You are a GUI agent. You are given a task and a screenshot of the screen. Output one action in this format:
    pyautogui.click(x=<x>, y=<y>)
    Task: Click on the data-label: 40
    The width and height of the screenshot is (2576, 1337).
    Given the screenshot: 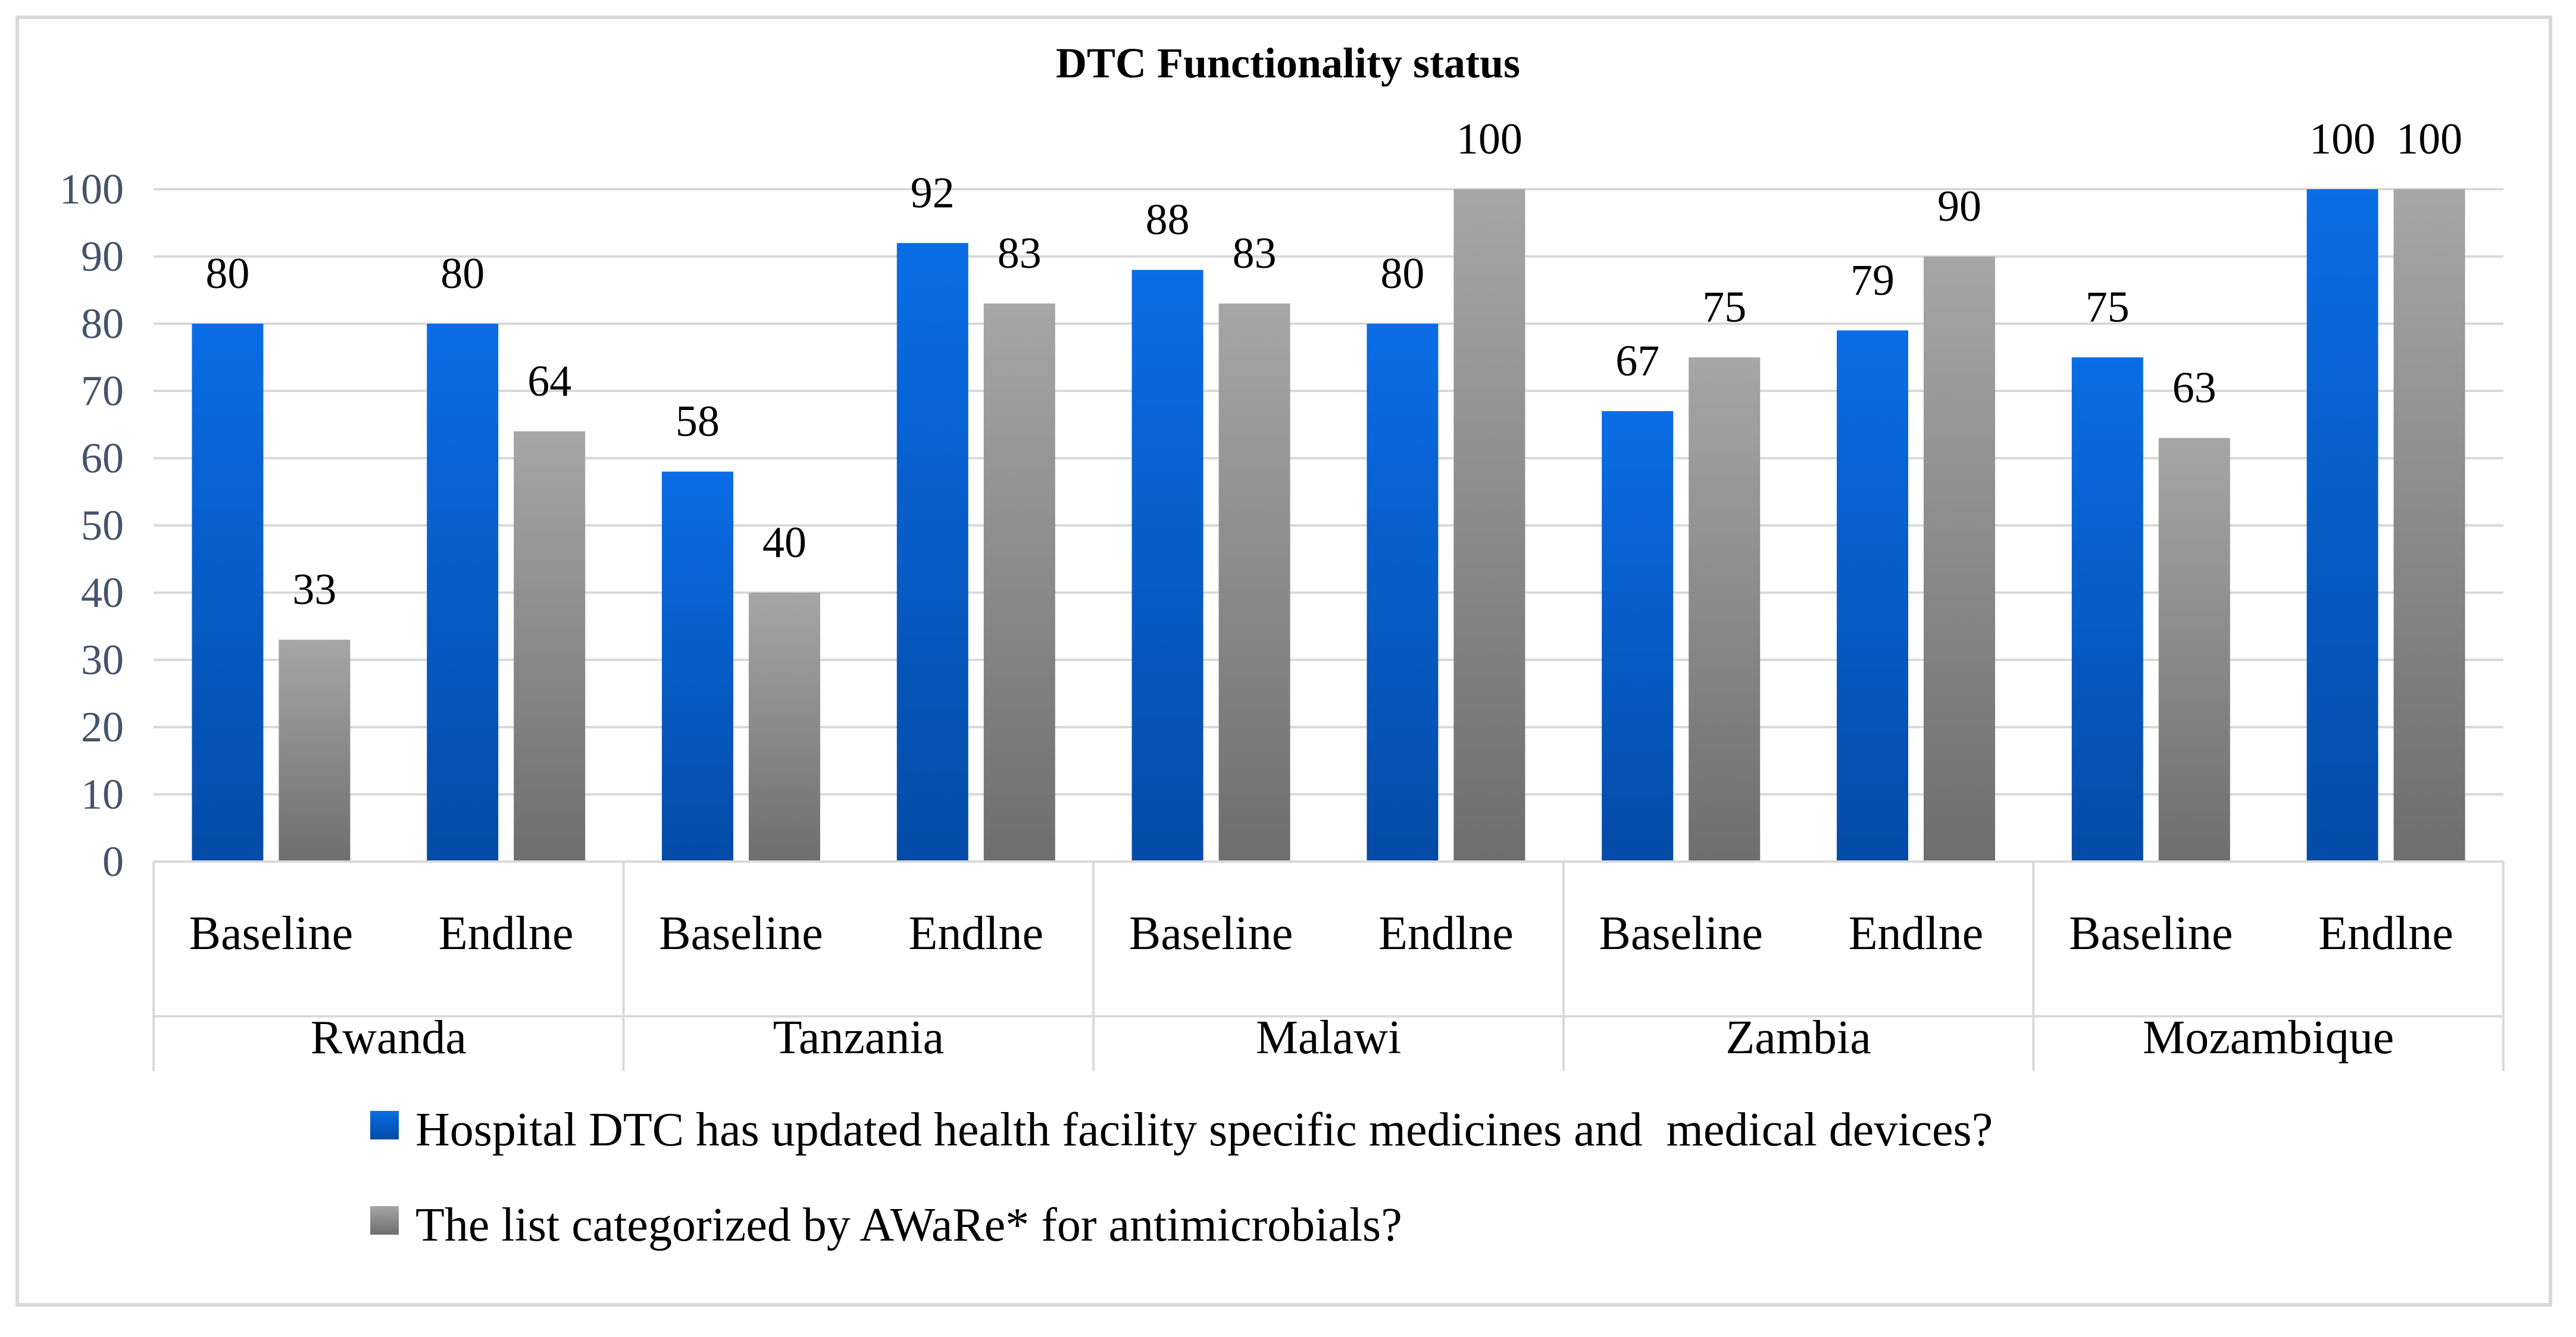 What is the action you would take?
    pyautogui.click(x=784, y=542)
    